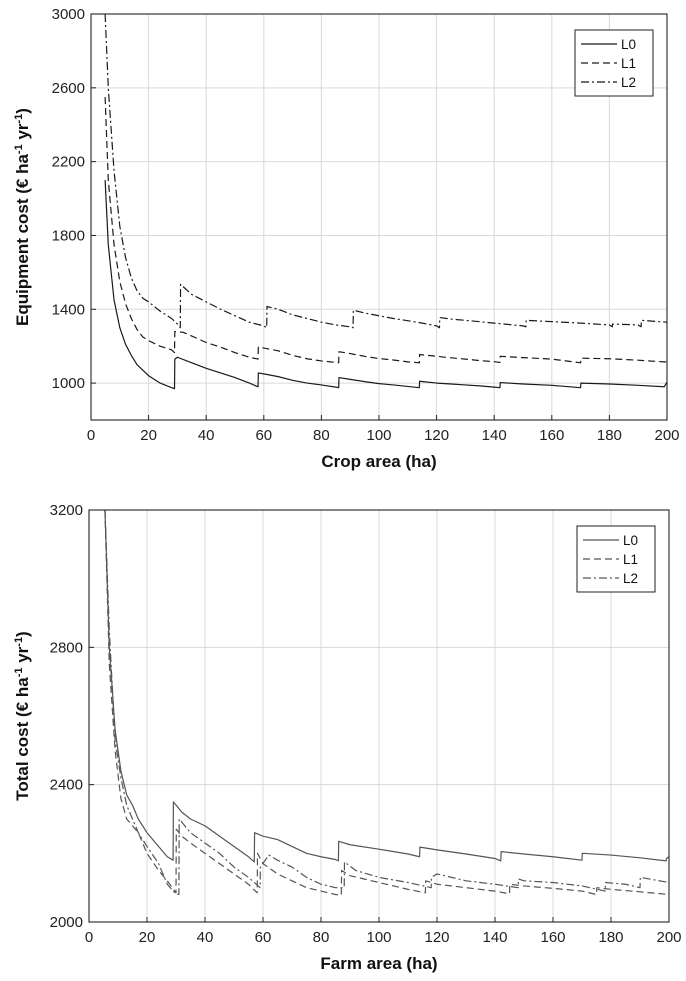 The height and width of the screenshot is (981, 686). Describe the element at coordinates (68, 162) in the screenshot. I see `y-tick-label: 2200` at that location.